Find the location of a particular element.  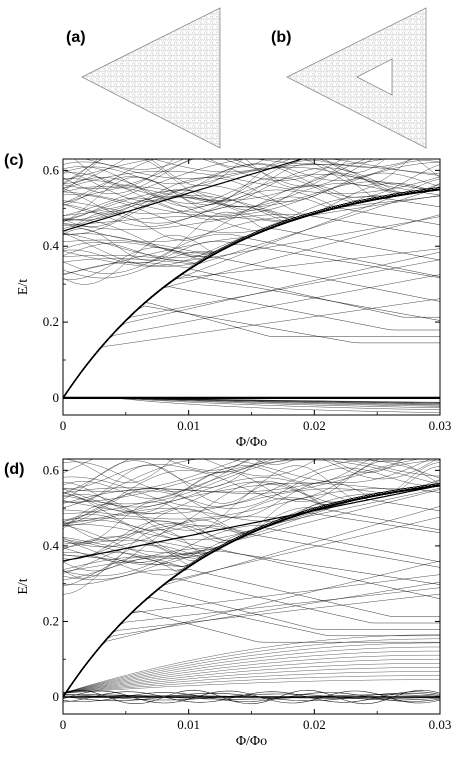

y-tick-label: 0 is located at coordinates (56, 696).